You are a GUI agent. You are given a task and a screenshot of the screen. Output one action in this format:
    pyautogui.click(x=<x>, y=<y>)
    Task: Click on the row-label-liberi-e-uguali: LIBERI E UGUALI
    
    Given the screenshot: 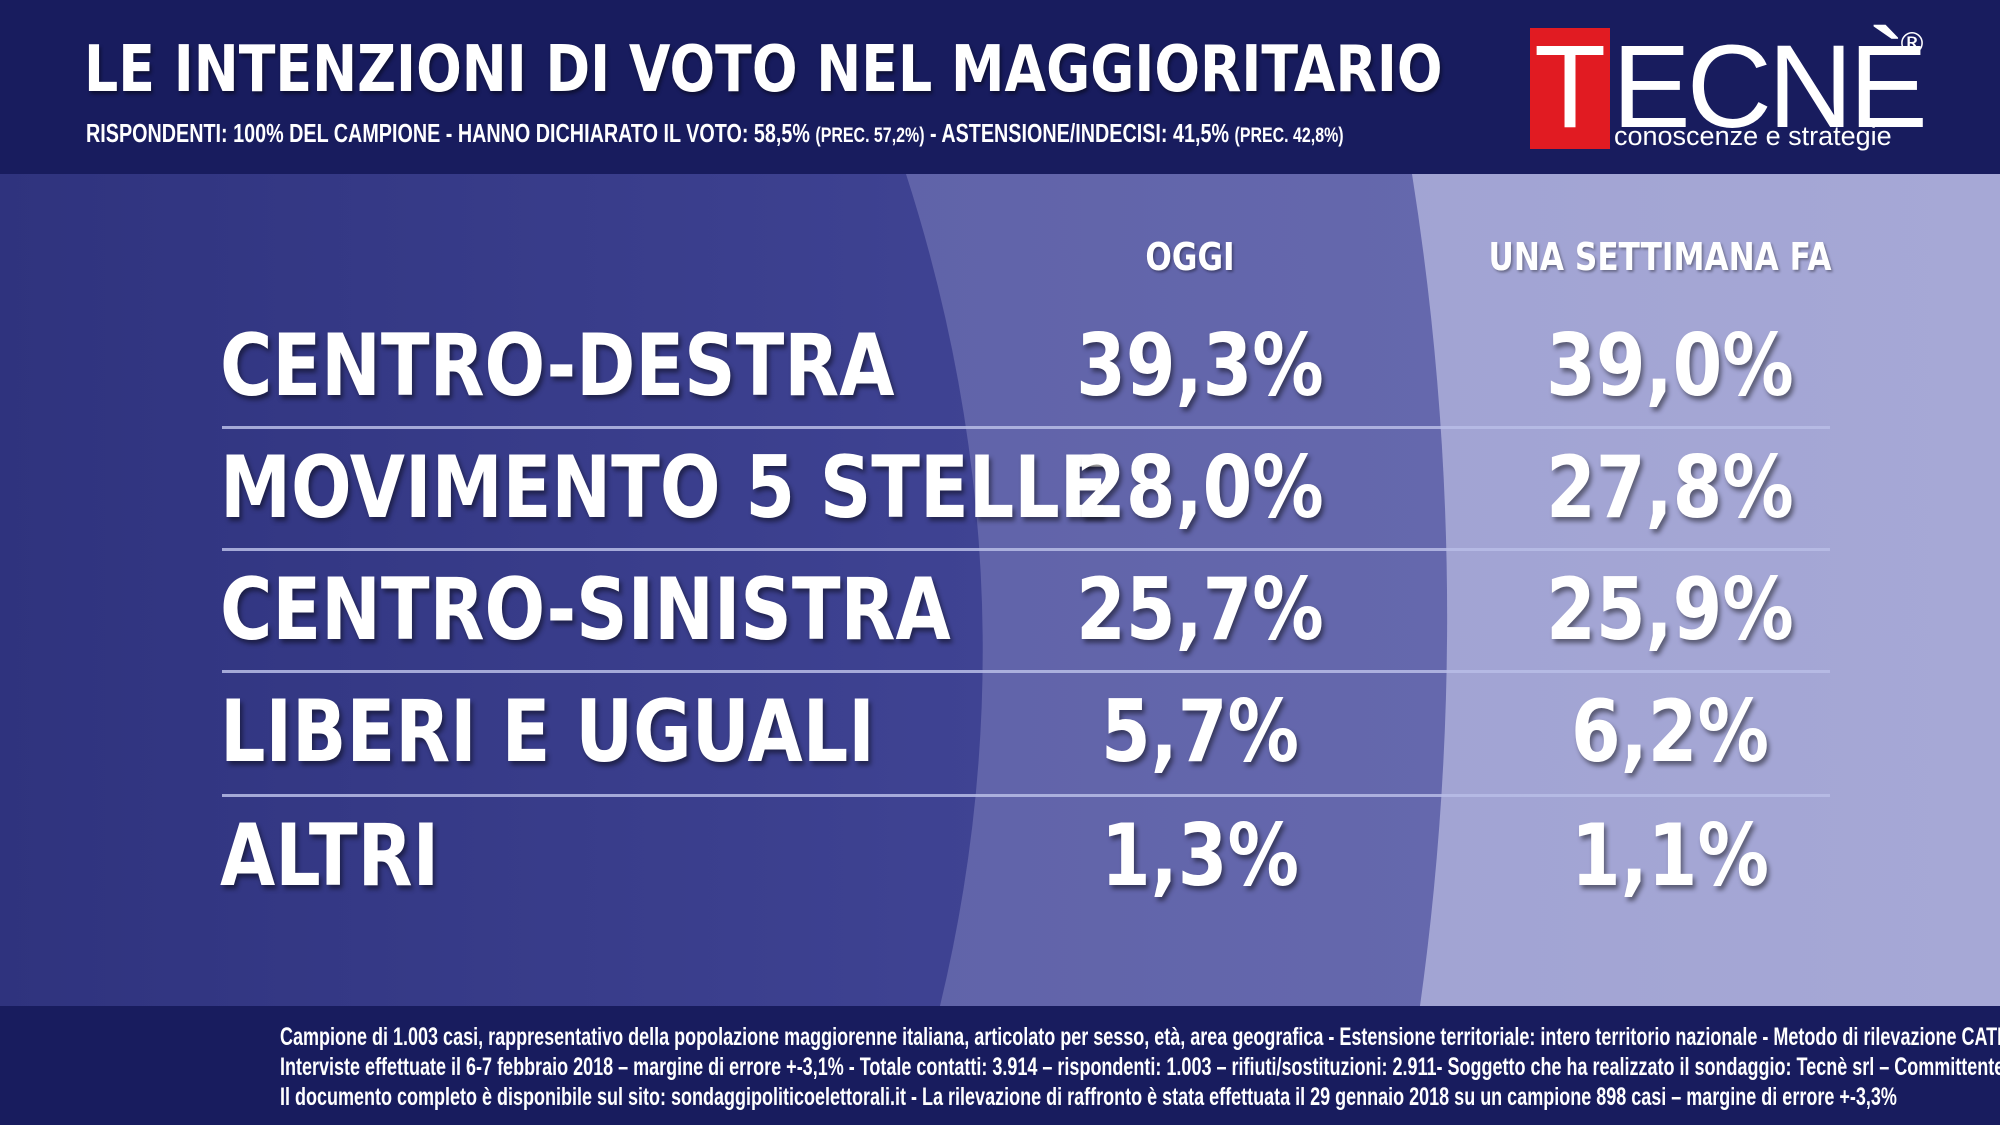 What is the action you would take?
    pyautogui.click(x=547, y=732)
    